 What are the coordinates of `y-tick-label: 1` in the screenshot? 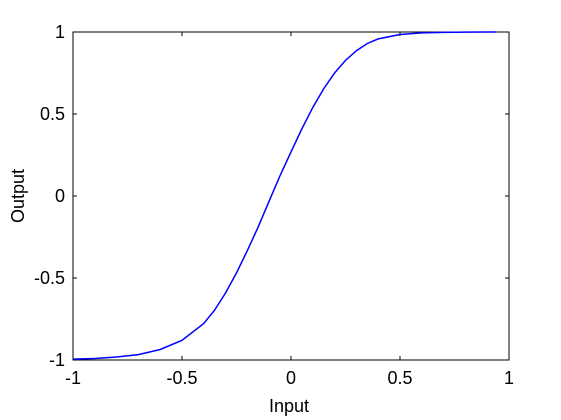 It's located at (60, 32).